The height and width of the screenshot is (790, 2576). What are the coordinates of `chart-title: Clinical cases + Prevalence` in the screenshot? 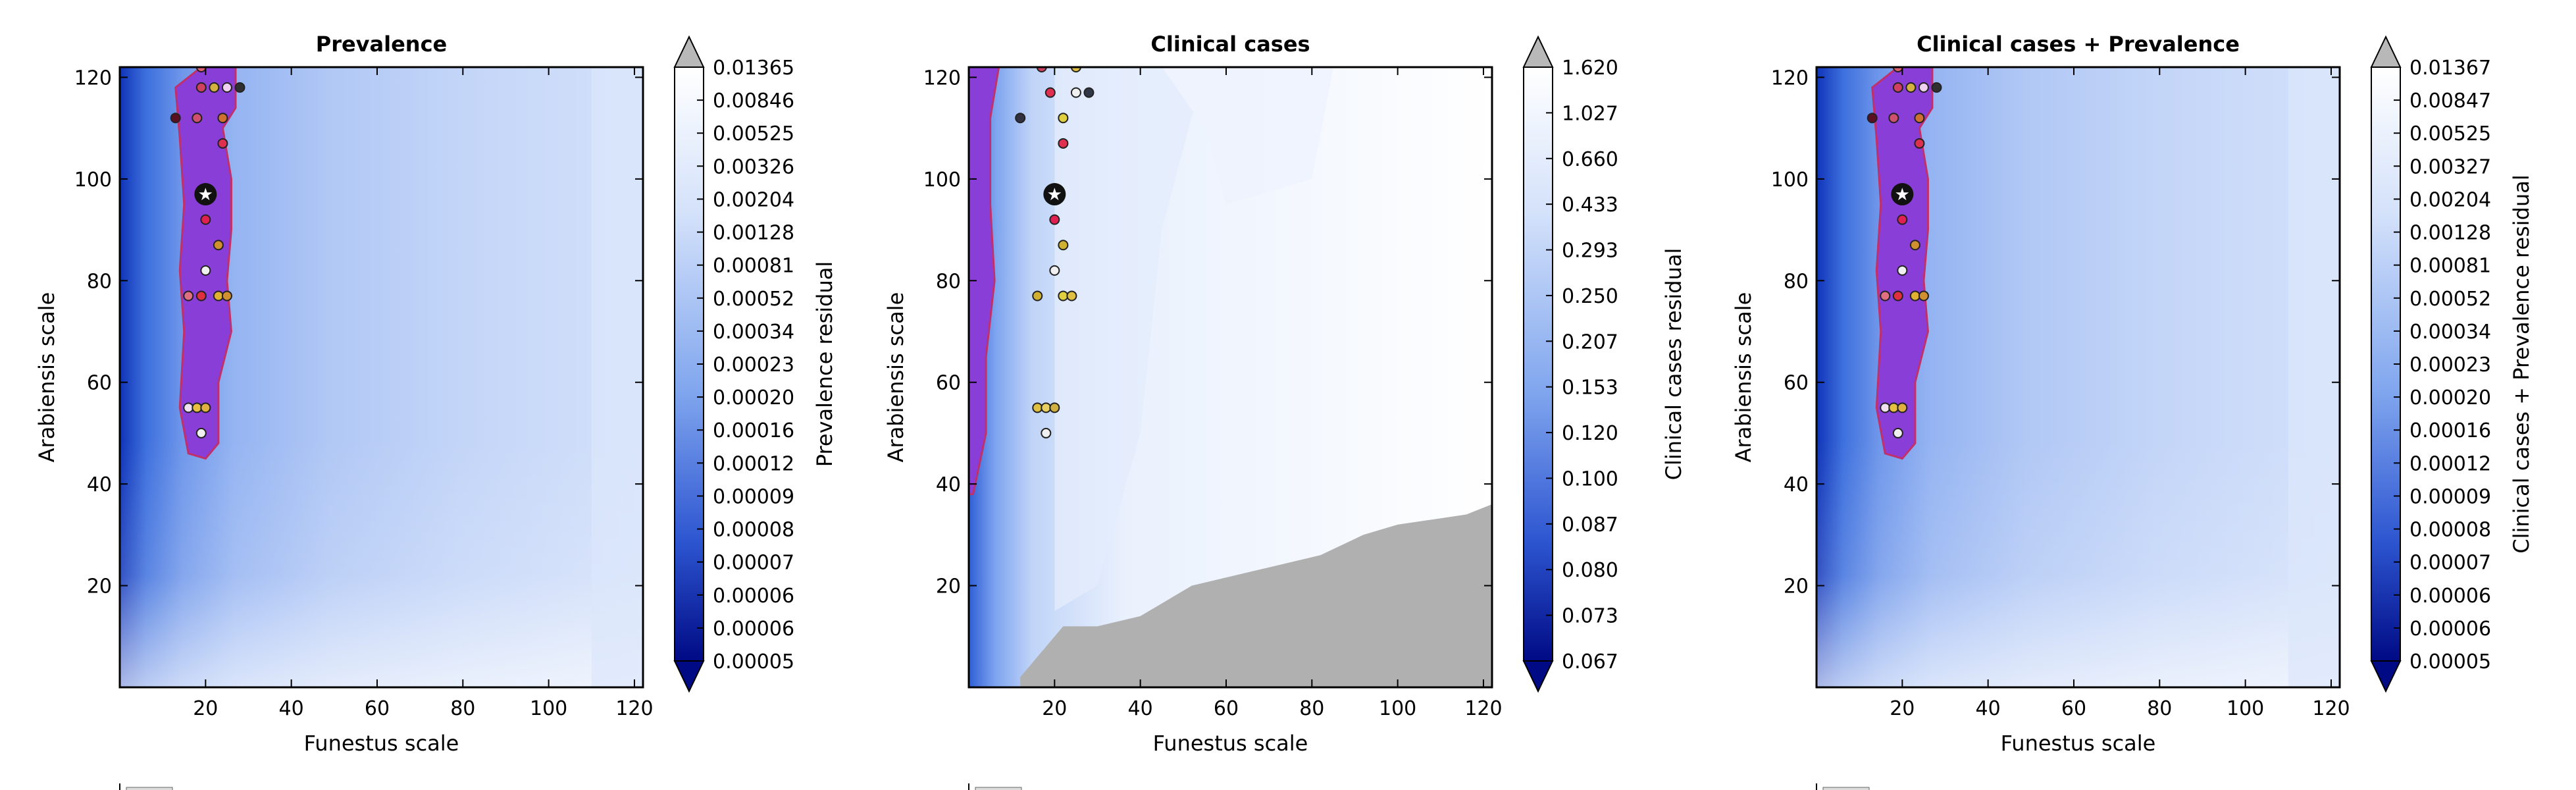 It's located at (2078, 44).